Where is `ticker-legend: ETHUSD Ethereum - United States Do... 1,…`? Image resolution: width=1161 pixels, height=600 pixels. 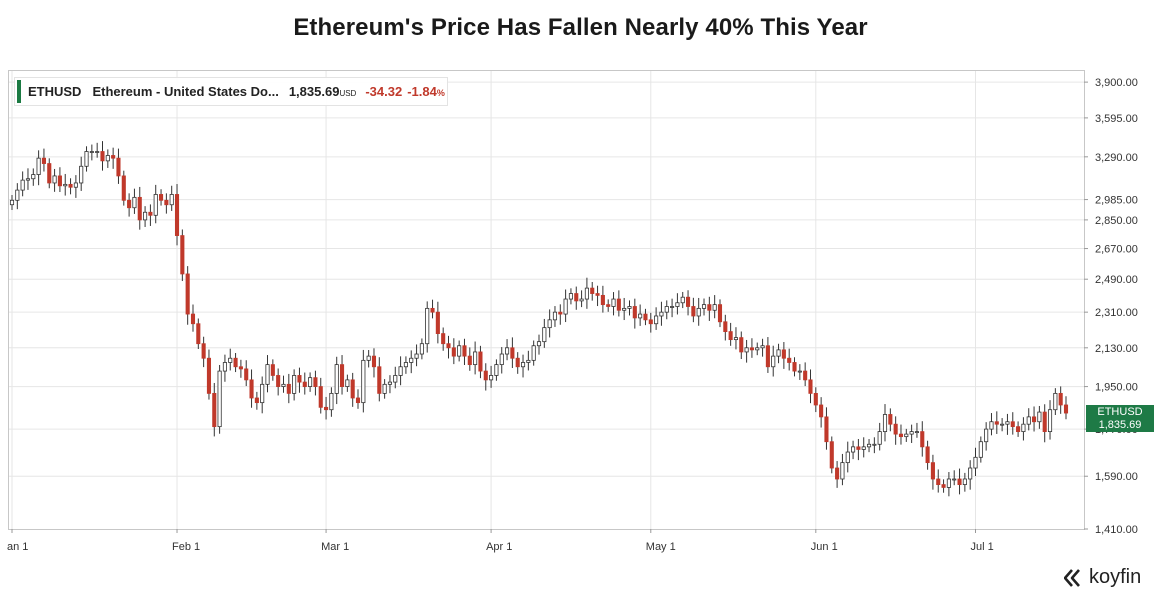 ticker-legend: ETHUSD Ethereum - United States Do... 1,… is located at coordinates (231, 91).